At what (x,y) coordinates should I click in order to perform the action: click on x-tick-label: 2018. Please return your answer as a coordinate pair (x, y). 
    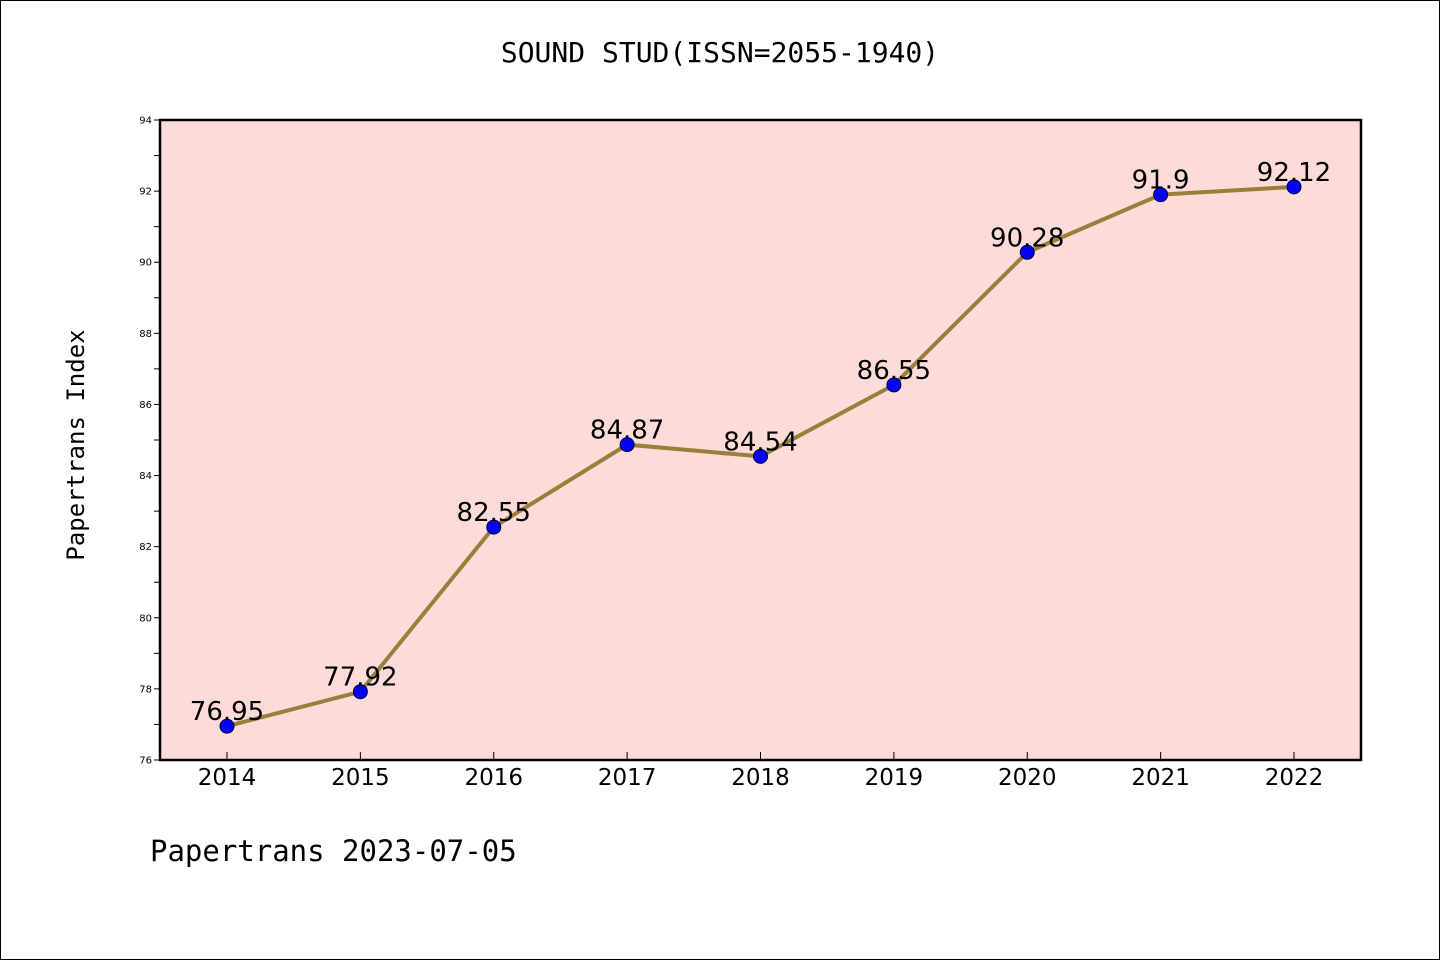
    Looking at the image, I should click on (760, 778).